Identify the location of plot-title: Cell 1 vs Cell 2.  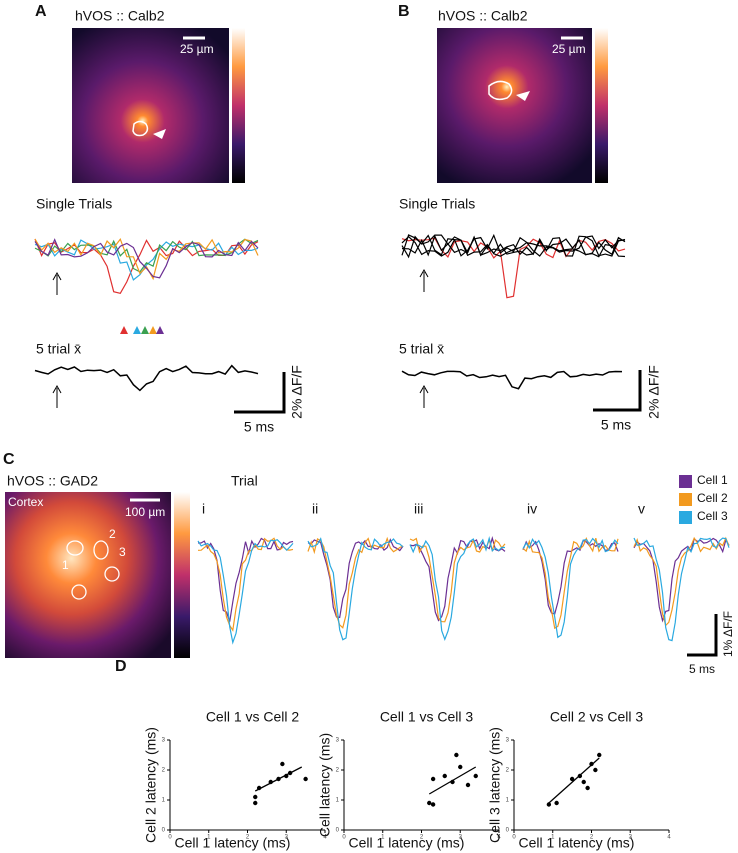
(253, 717).